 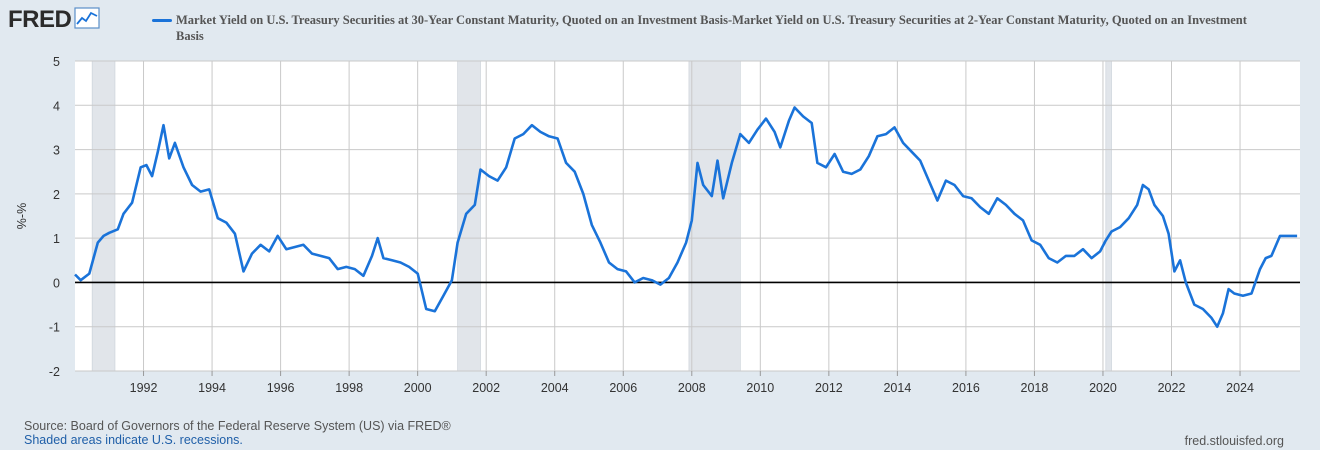 I want to click on fred-logo: FRED, so click(x=54, y=20).